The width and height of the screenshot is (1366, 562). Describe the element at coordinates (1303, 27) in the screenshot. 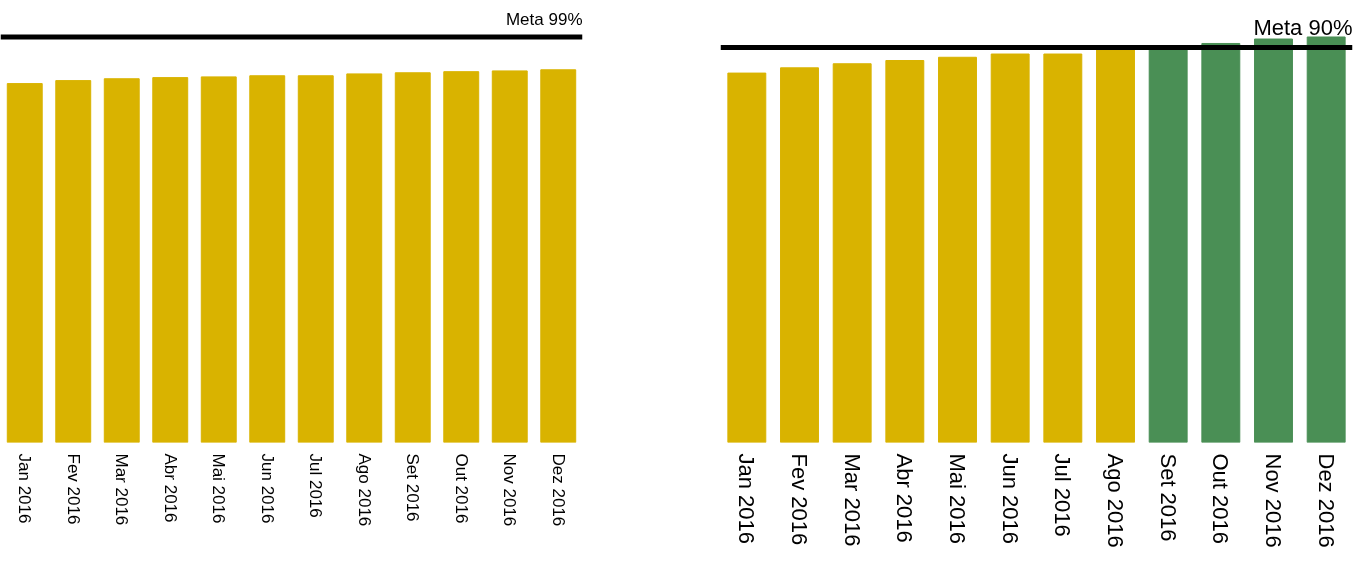

I see `ref-line-label: Meta 90%` at that location.